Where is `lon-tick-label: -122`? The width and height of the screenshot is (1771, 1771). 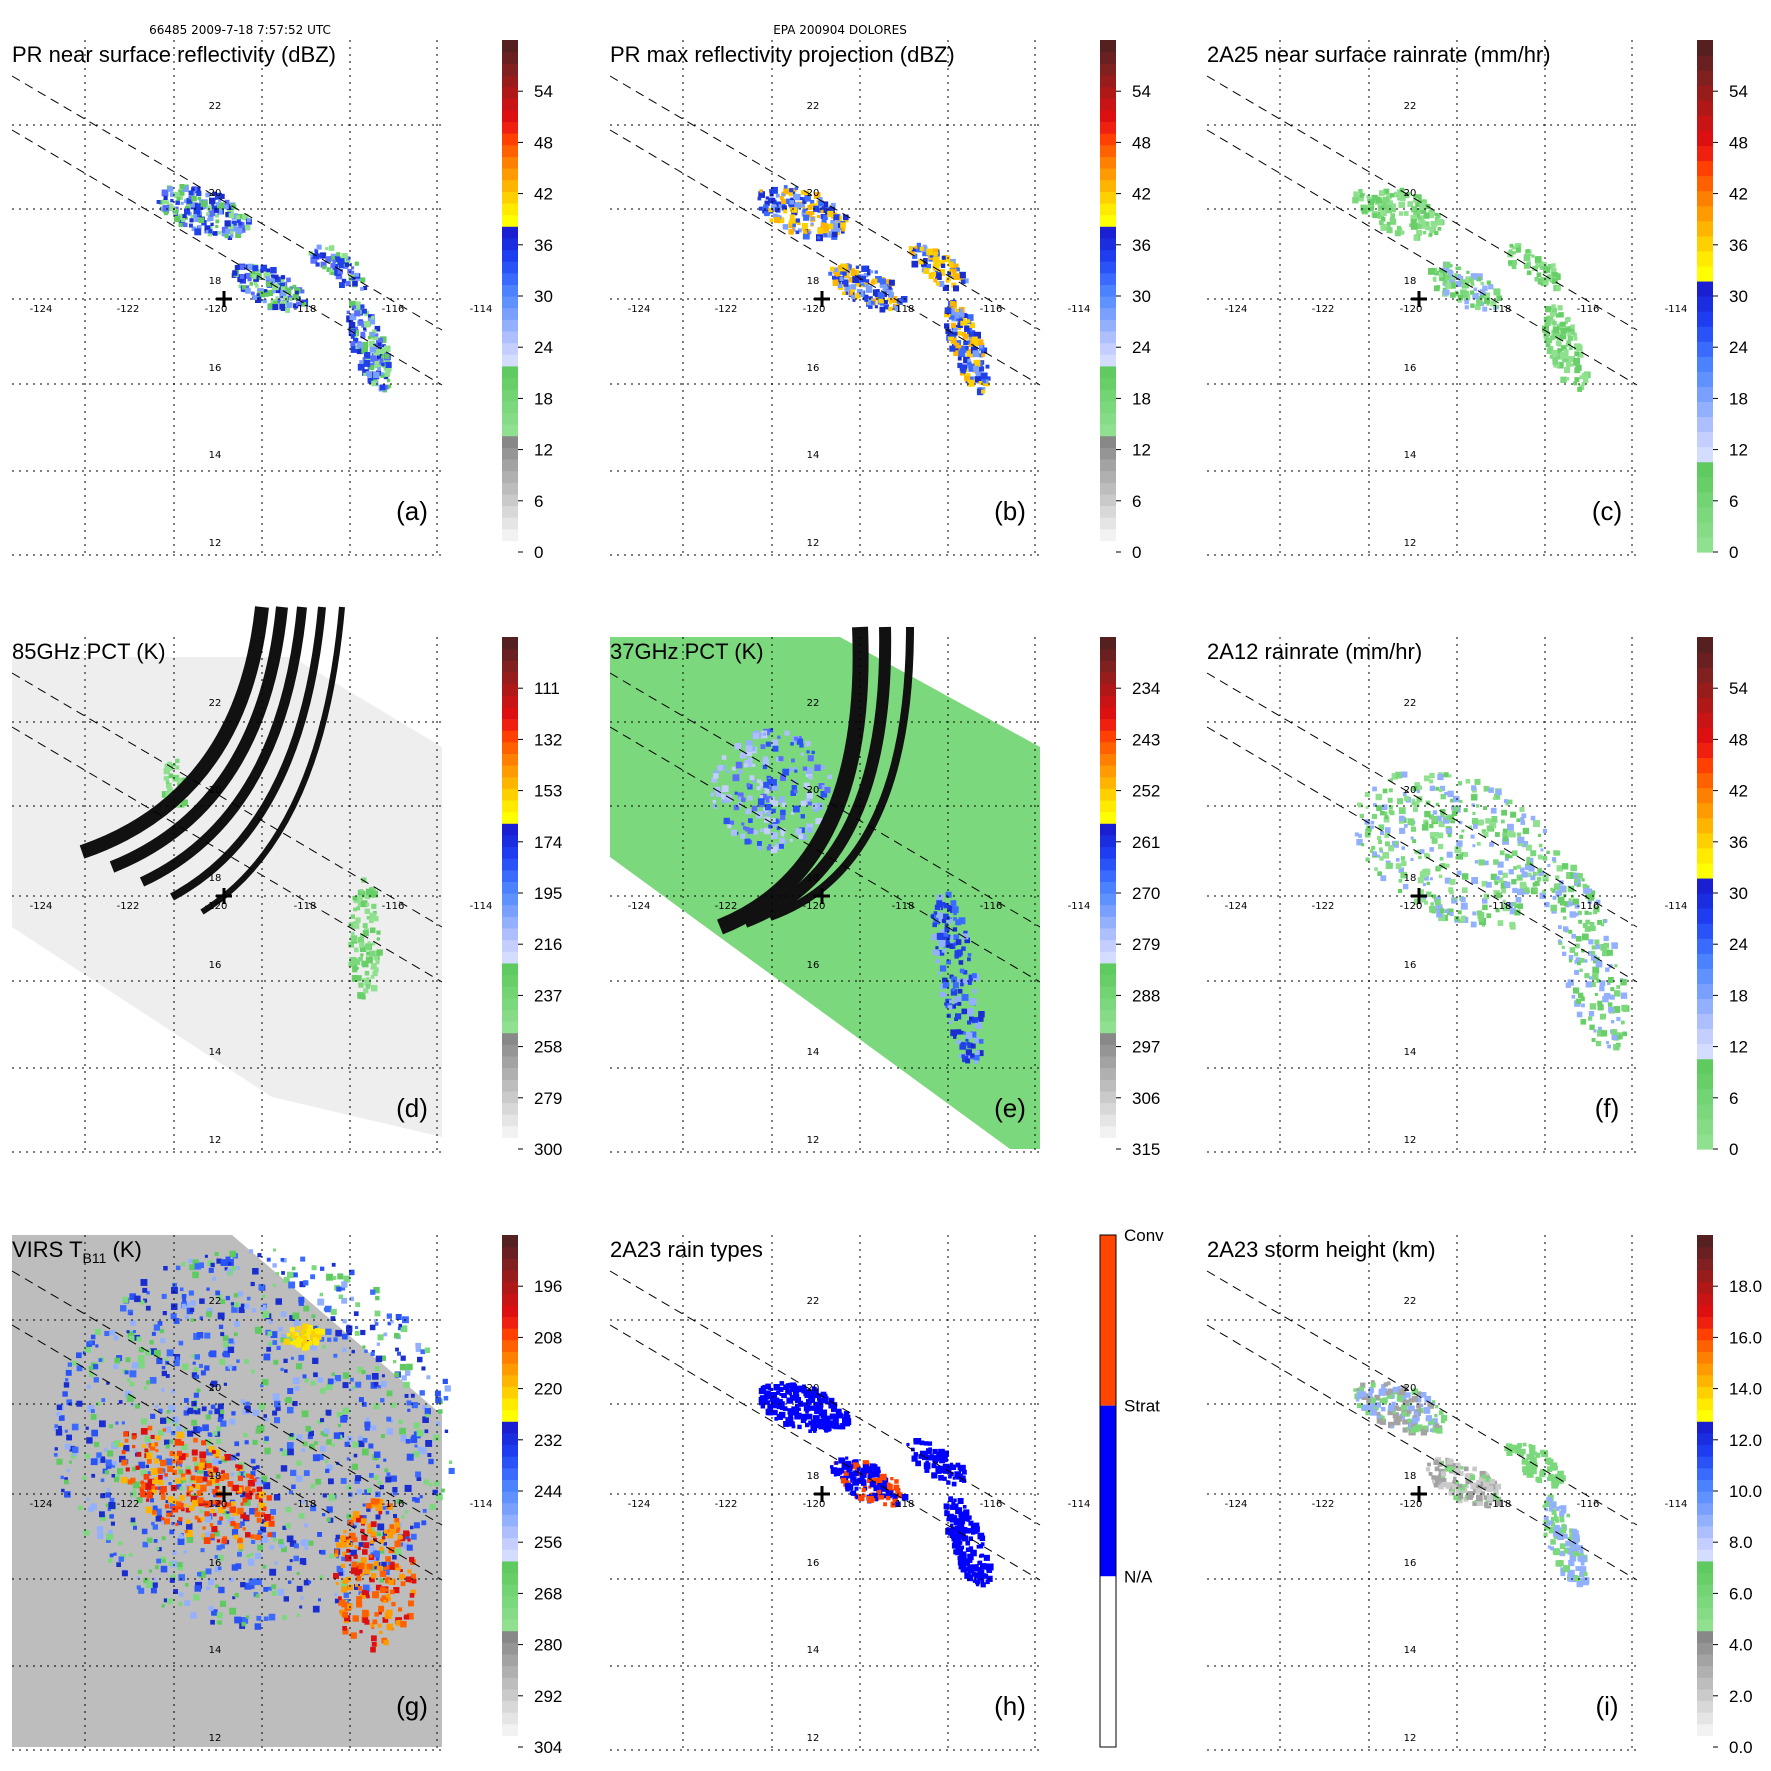 lon-tick-label: -122 is located at coordinates (1323, 309).